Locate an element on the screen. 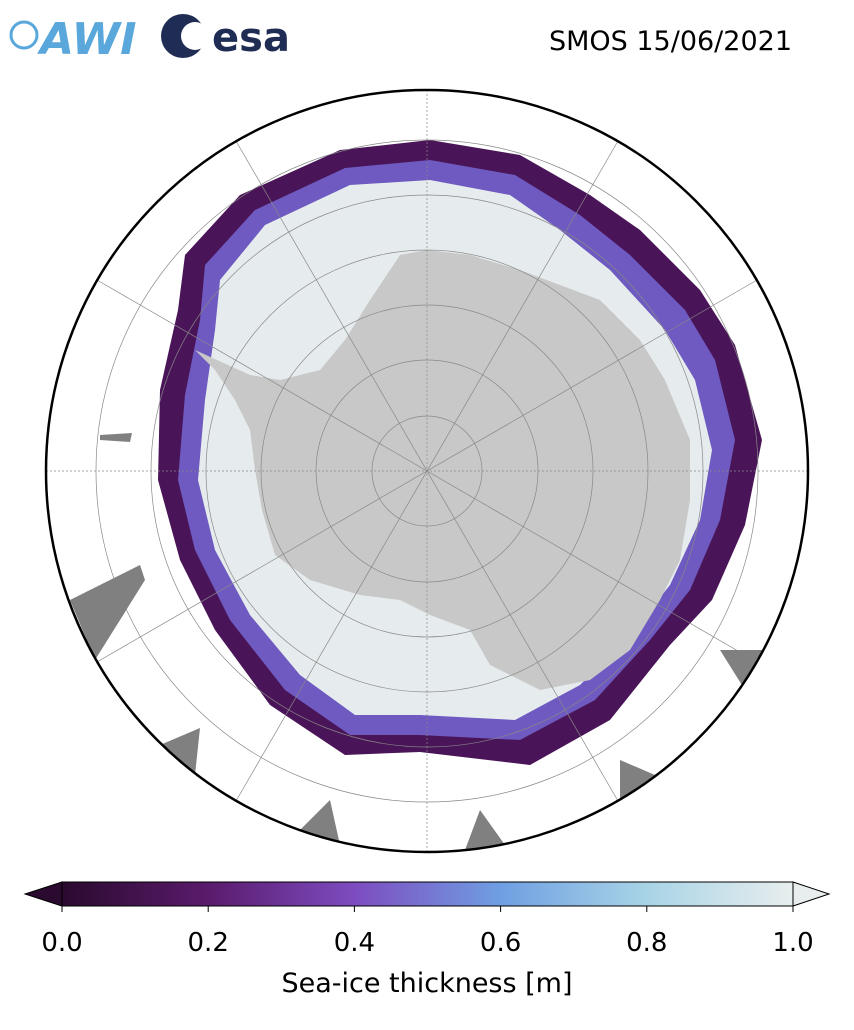 This screenshot has height=1030, width=854. colorbar-tick-label: 0.2 is located at coordinates (208, 943).